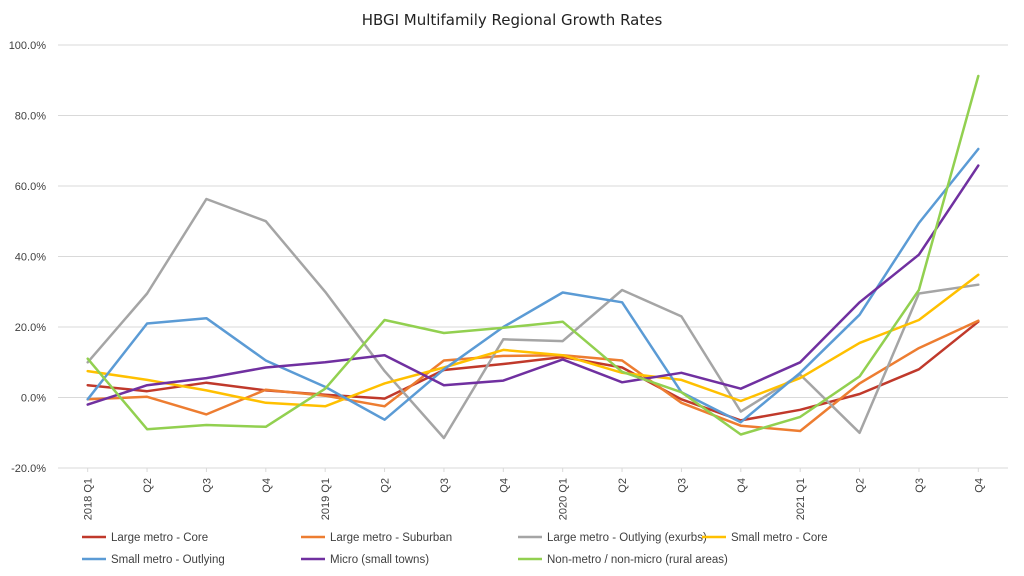 The width and height of the screenshot is (1024, 576). What do you see at coordinates (30, 117) in the screenshot?
I see `y-tick-label: 80.0%` at bounding box center [30, 117].